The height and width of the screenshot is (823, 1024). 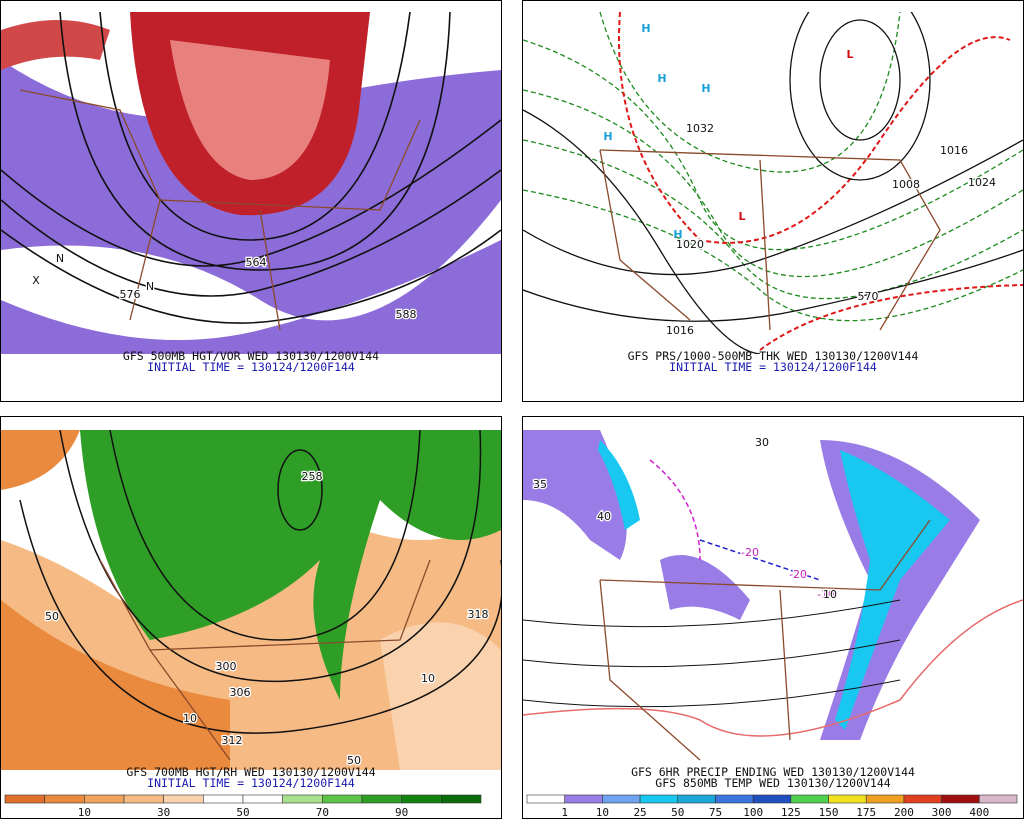 What do you see at coordinates (979, 812) in the screenshot?
I see `colorbar-label: 400` at bounding box center [979, 812].